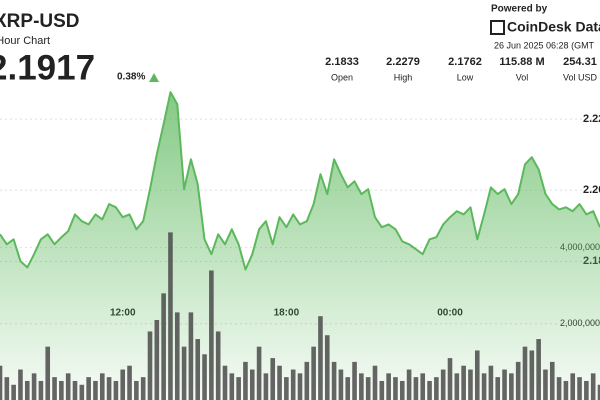 The height and width of the screenshot is (400, 600). What do you see at coordinates (521, 62) in the screenshot?
I see `stat-value: 115.88 M` at bounding box center [521, 62].